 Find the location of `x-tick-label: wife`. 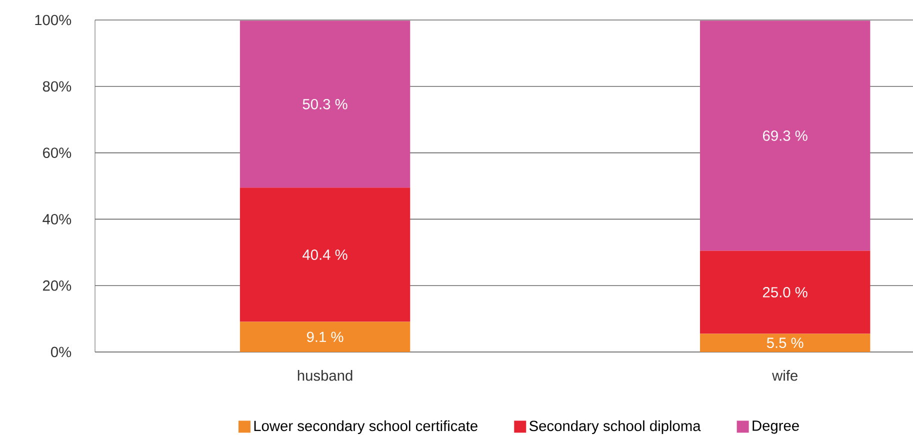

x-tick-label: wife is located at coordinates (785, 375).